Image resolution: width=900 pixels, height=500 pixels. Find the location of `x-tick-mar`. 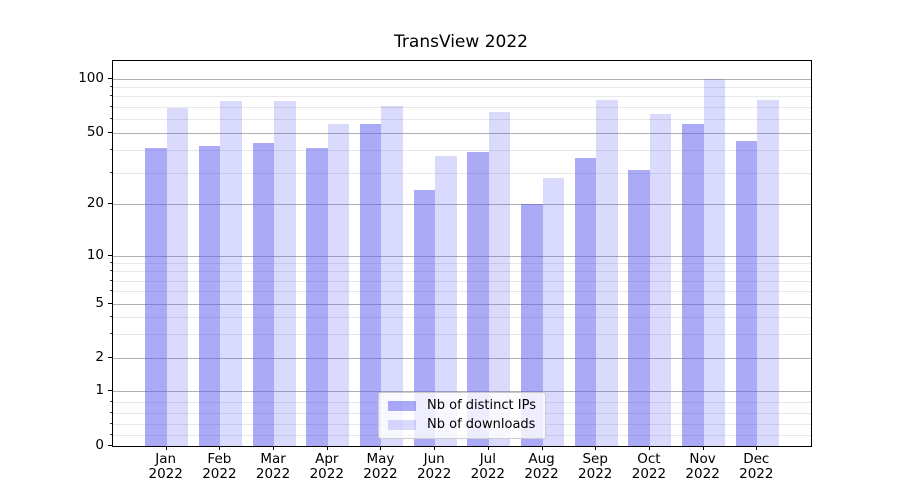

x-tick-mar is located at coordinates (274, 448).